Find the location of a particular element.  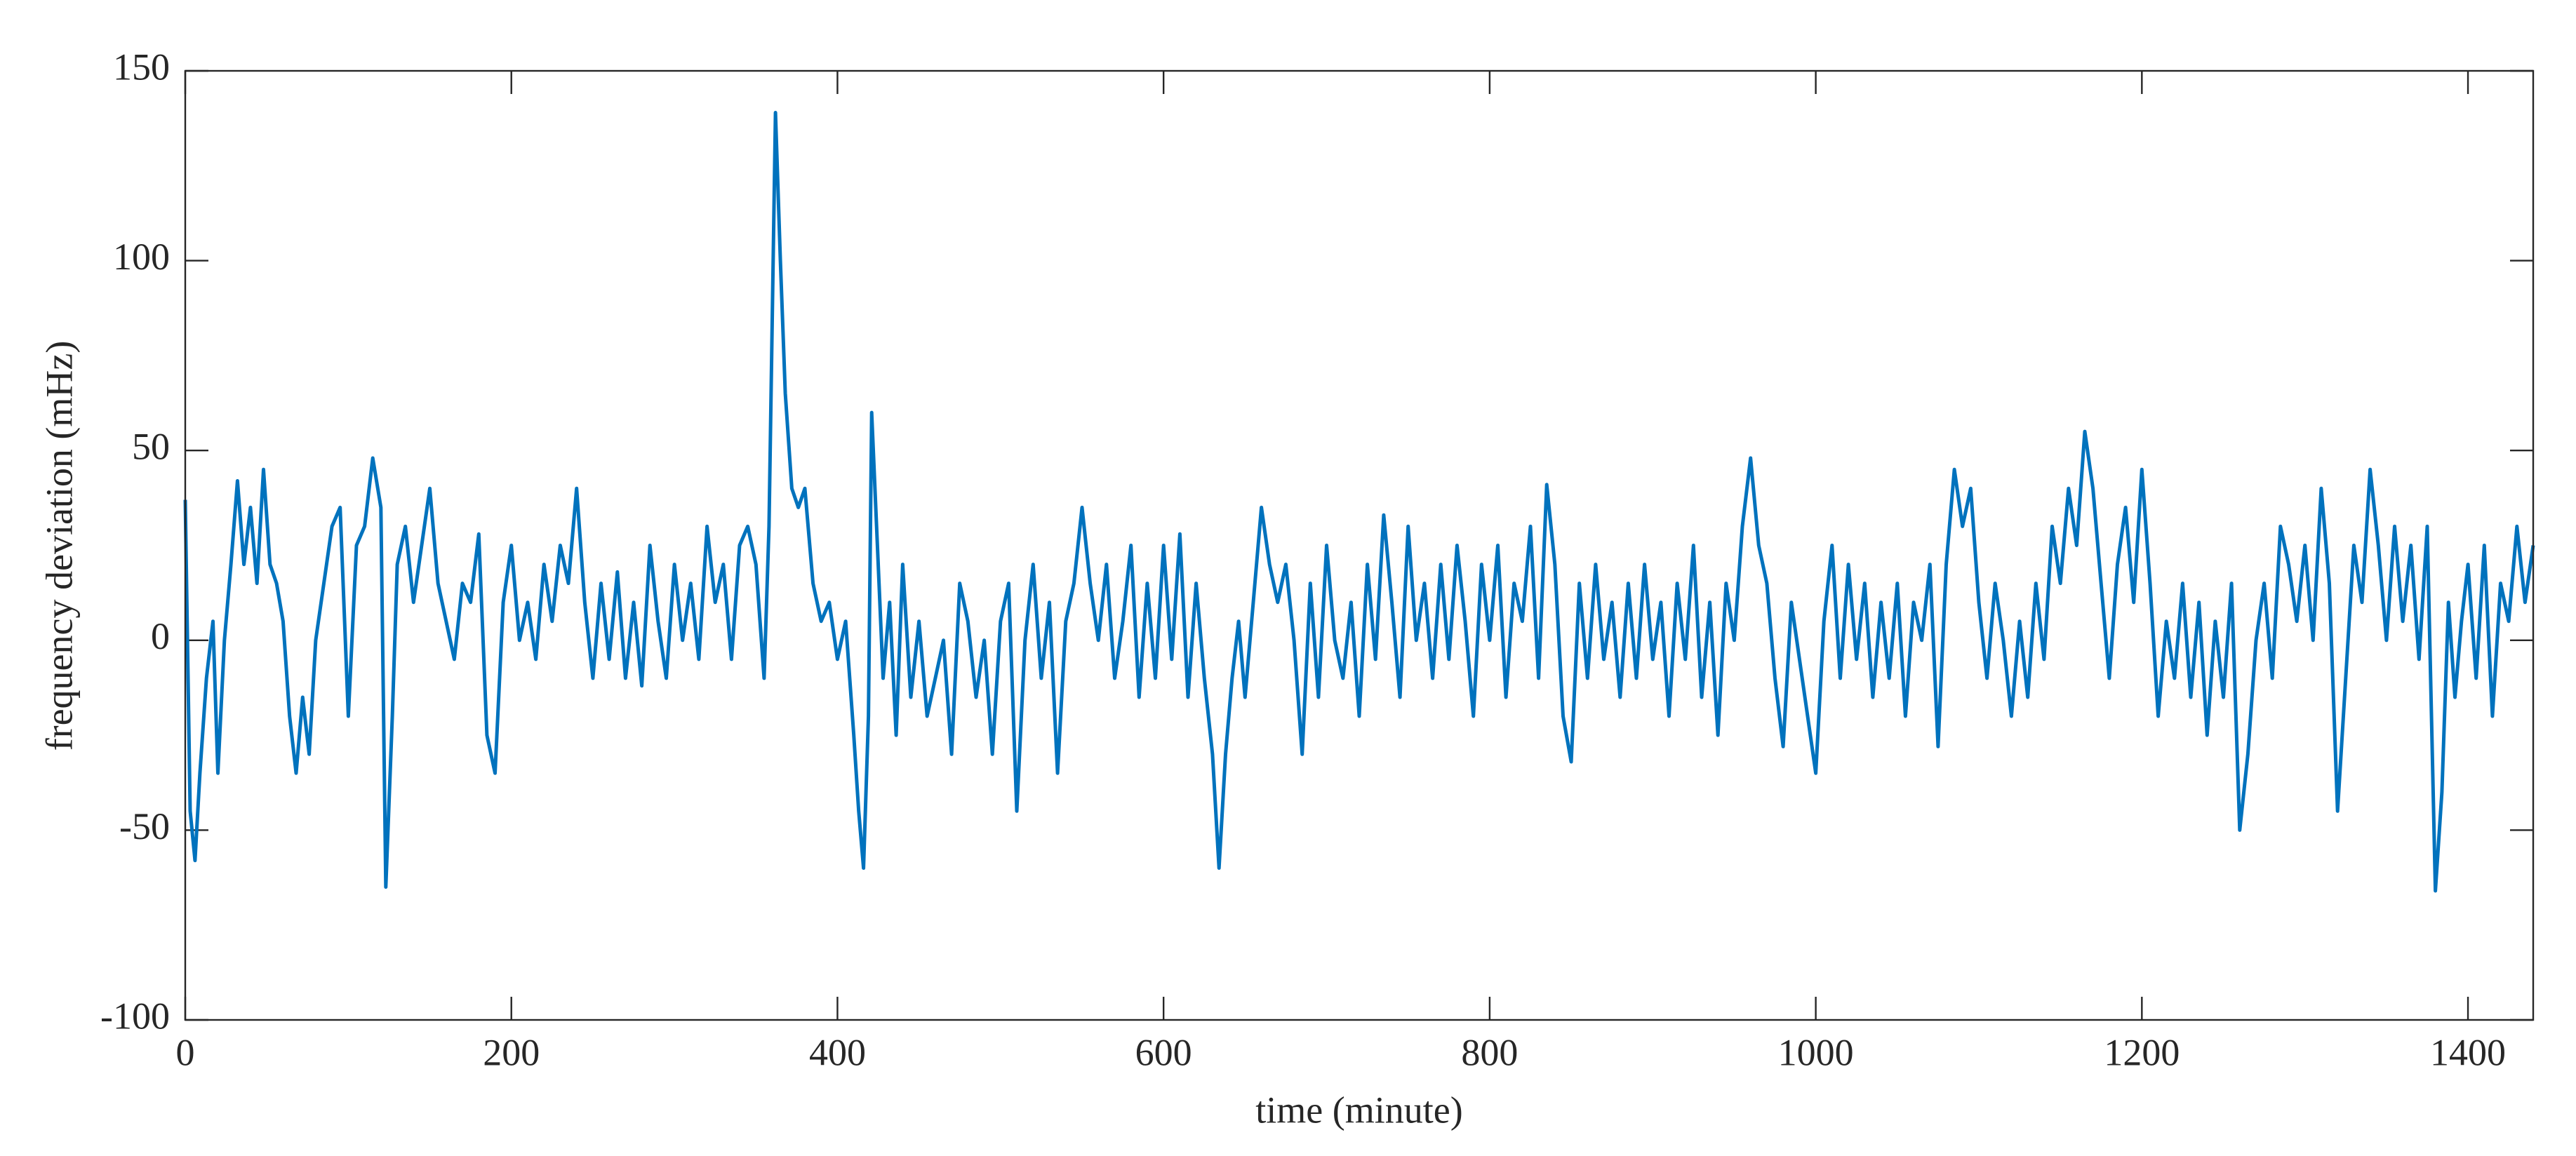

y-tick-label: 150 is located at coordinates (141, 67).